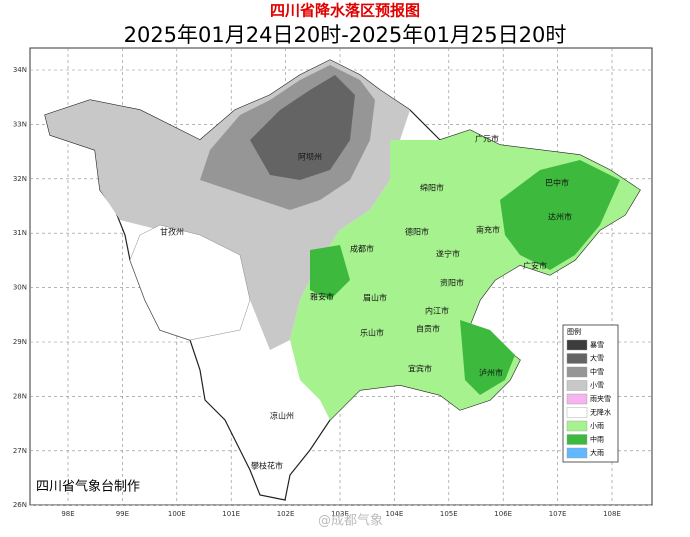 The image size is (690, 537). I want to click on city-label: 遂宁市, so click(448, 254).